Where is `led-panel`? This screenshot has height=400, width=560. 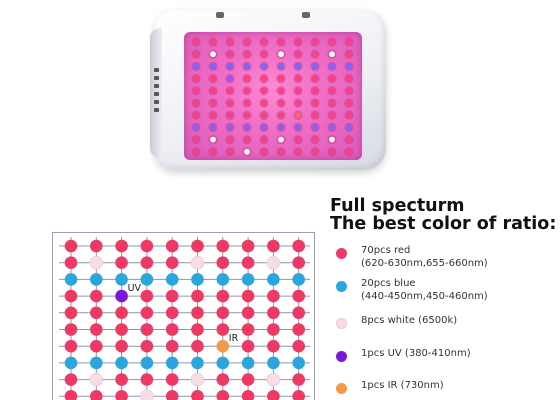
led-panel is located at coordinates (273, 96).